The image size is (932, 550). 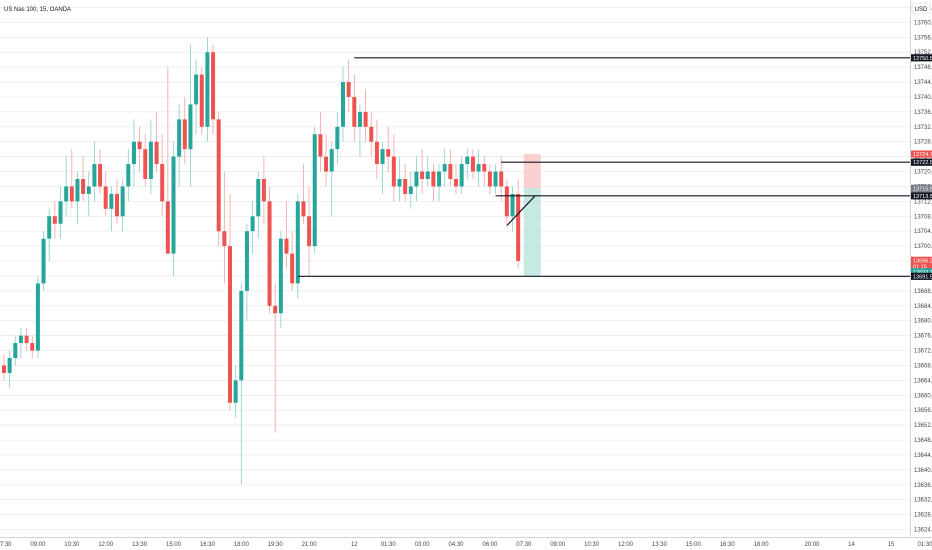 What do you see at coordinates (921, 8) in the screenshot?
I see `currency-button` at bounding box center [921, 8].